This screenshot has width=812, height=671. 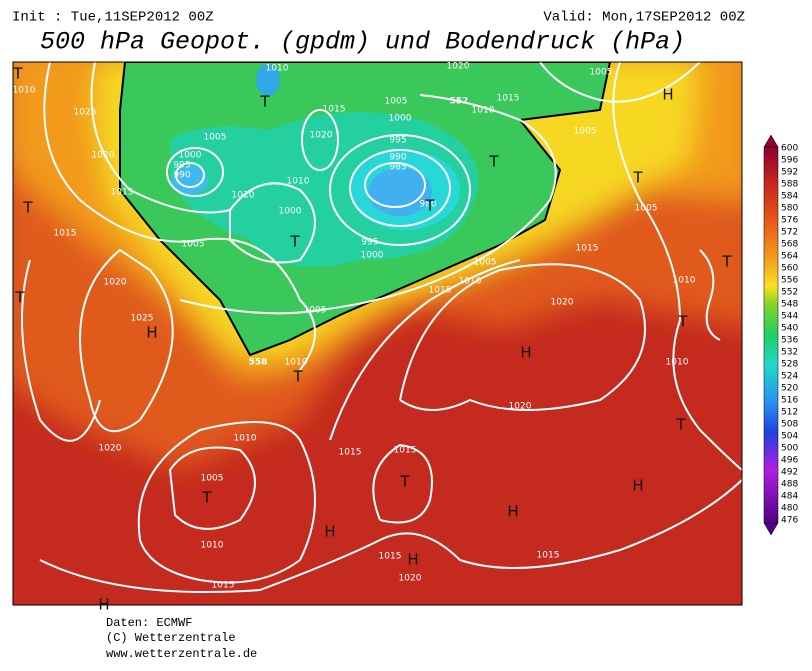 I want to click on contour-label: 558, so click(x=258, y=363).